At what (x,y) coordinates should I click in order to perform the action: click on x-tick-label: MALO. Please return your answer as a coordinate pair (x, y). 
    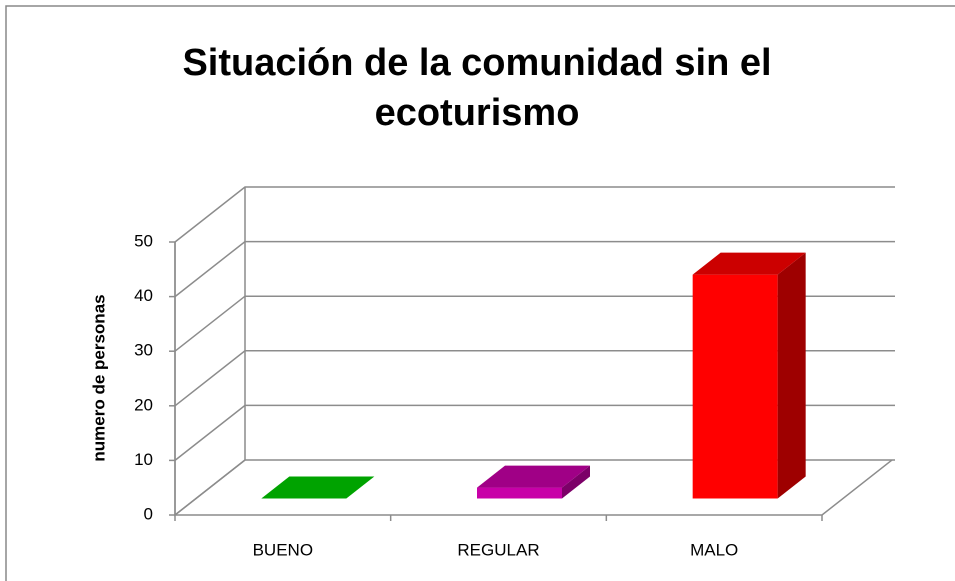
    Looking at the image, I should click on (714, 549).